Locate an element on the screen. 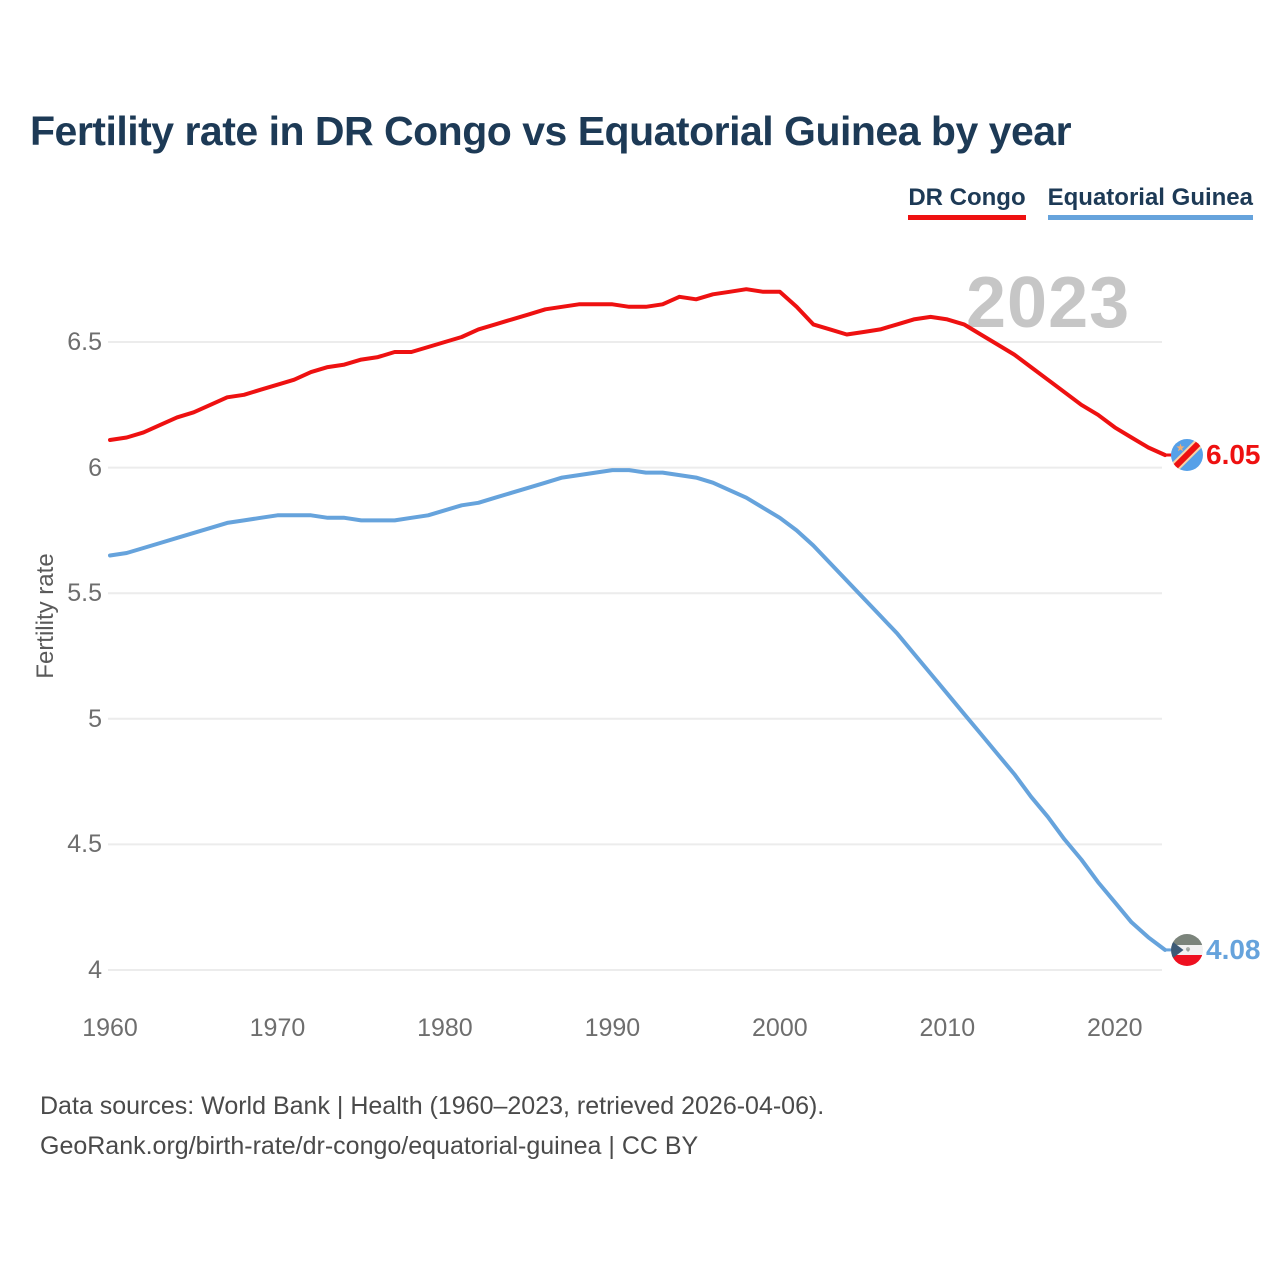 This screenshot has height=1280, width=1280. legend-underline-red is located at coordinates (967, 217).